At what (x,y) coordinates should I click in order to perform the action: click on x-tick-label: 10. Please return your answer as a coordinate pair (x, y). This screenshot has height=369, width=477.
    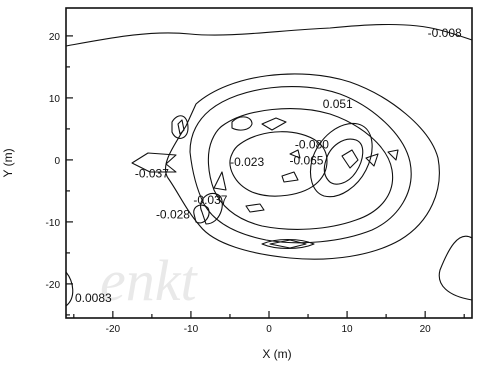
    Looking at the image, I should click on (348, 329).